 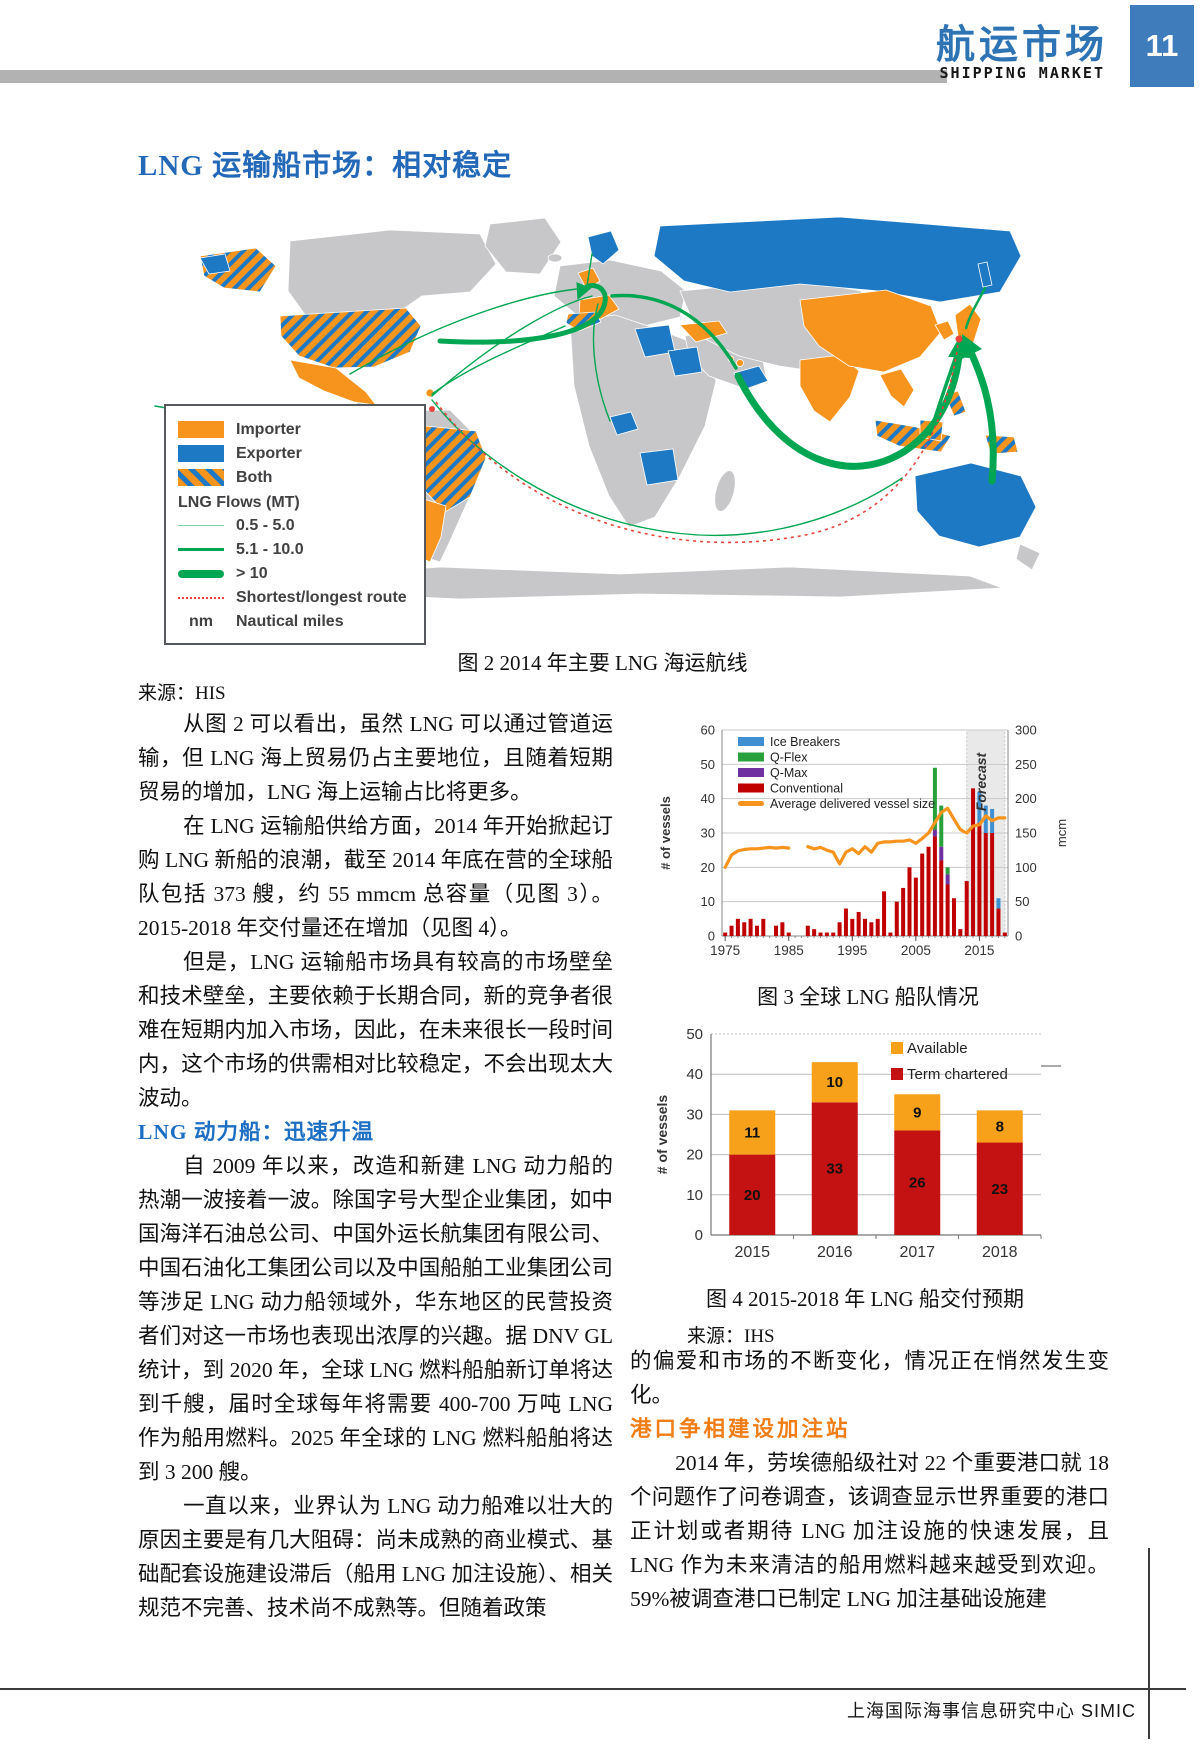 I want to click on map-flow-routes, so click(x=575, y=395).